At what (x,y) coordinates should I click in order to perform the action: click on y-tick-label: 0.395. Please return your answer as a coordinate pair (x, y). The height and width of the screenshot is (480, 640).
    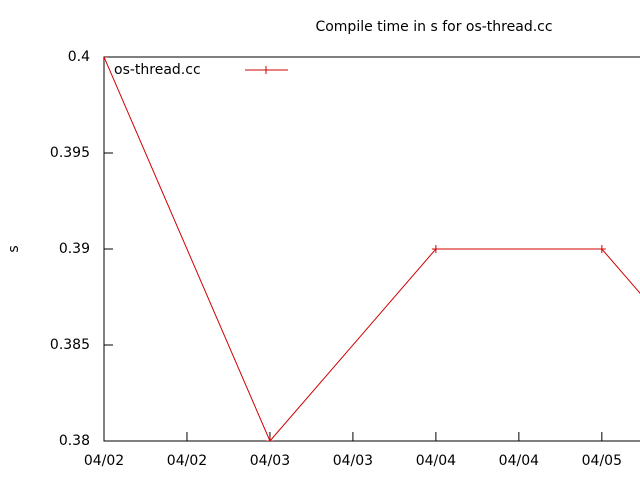
    Looking at the image, I should click on (70, 153).